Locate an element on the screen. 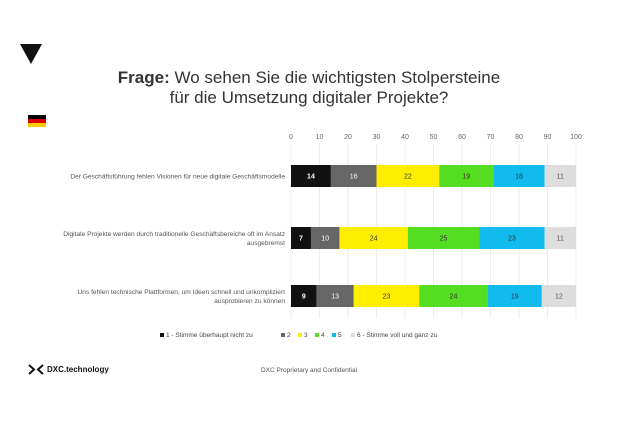 The height and width of the screenshot is (437, 618). data-label: 13 is located at coordinates (335, 297).